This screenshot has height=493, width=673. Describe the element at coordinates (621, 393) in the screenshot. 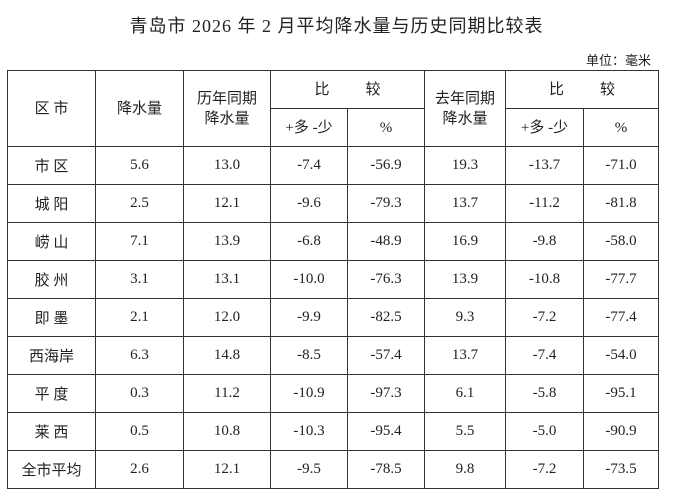

I see `value-cell: -95.1` at that location.